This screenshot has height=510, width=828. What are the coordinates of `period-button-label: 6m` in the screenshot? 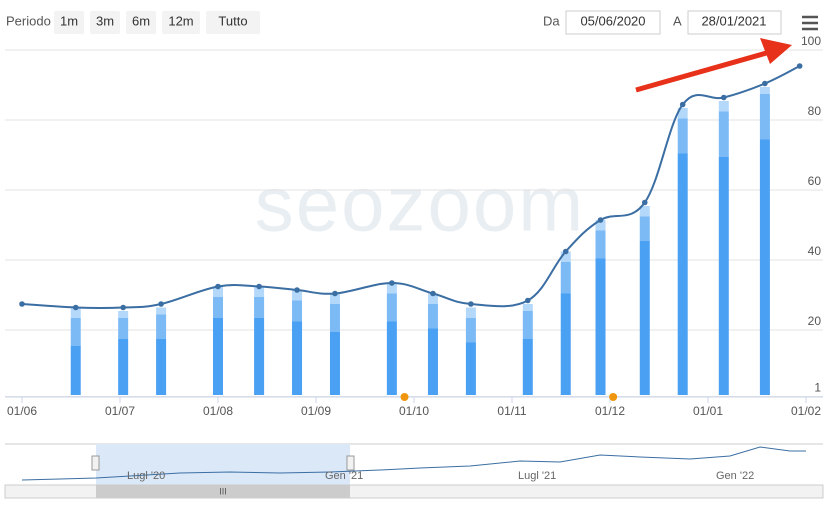 It's located at (141, 20).